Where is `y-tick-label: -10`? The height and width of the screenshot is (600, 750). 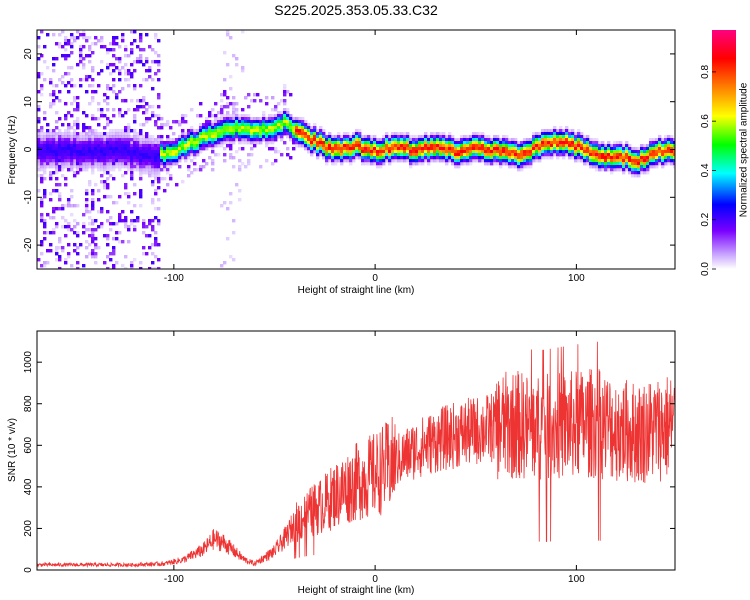 y-tick-label: -10 is located at coordinates (28, 197).